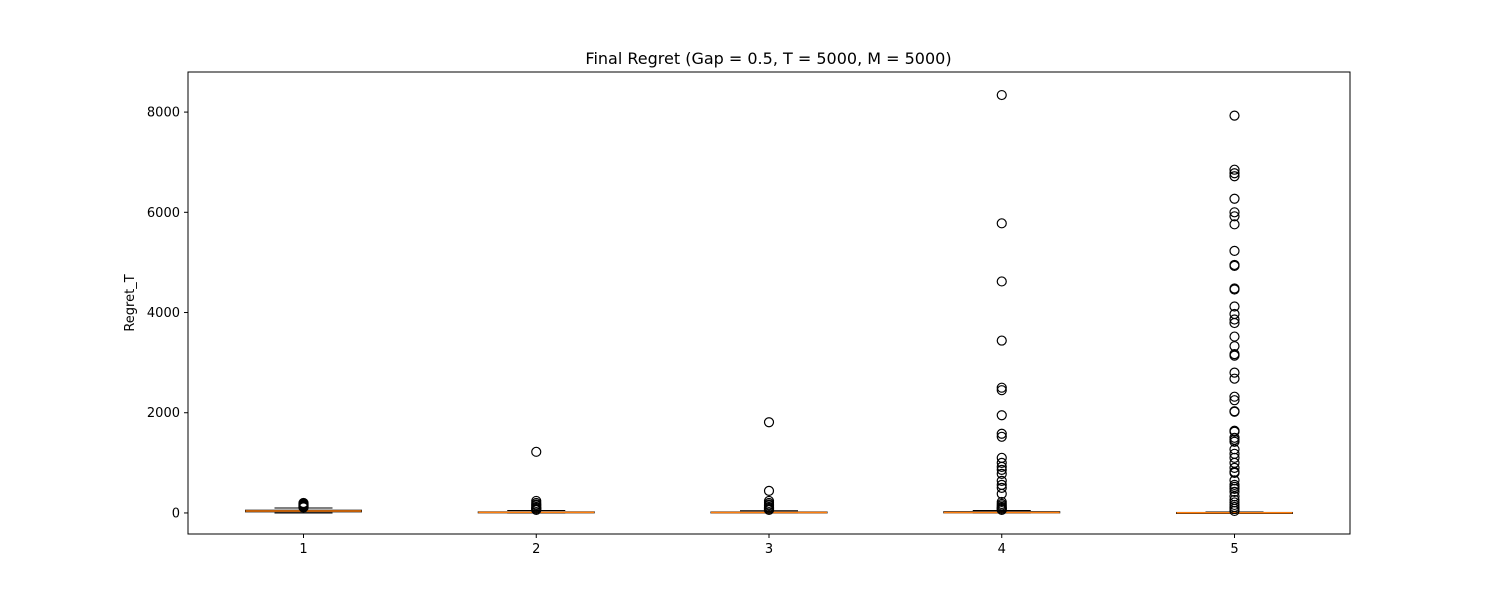 This screenshot has height=600, width=1500. What do you see at coordinates (130, 302) in the screenshot?
I see `y-axis-title: Regret_T` at bounding box center [130, 302].